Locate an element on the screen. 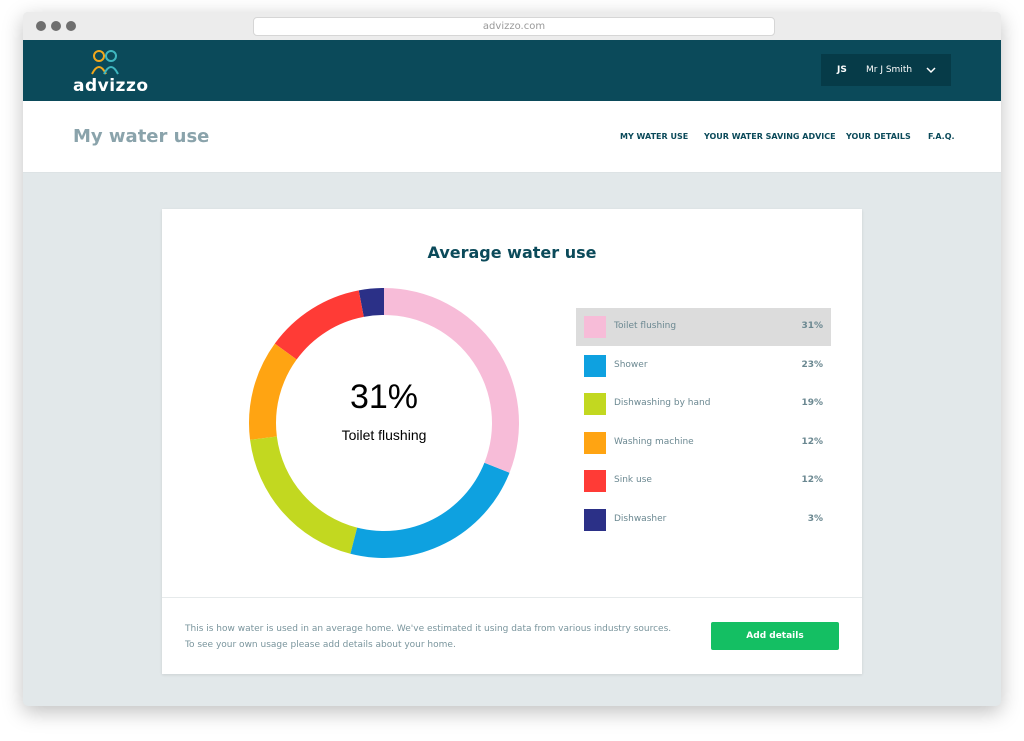 This screenshot has height=741, width=1024. nav-link: YOUR WATER SAVING ADVICE is located at coordinates (770, 136).